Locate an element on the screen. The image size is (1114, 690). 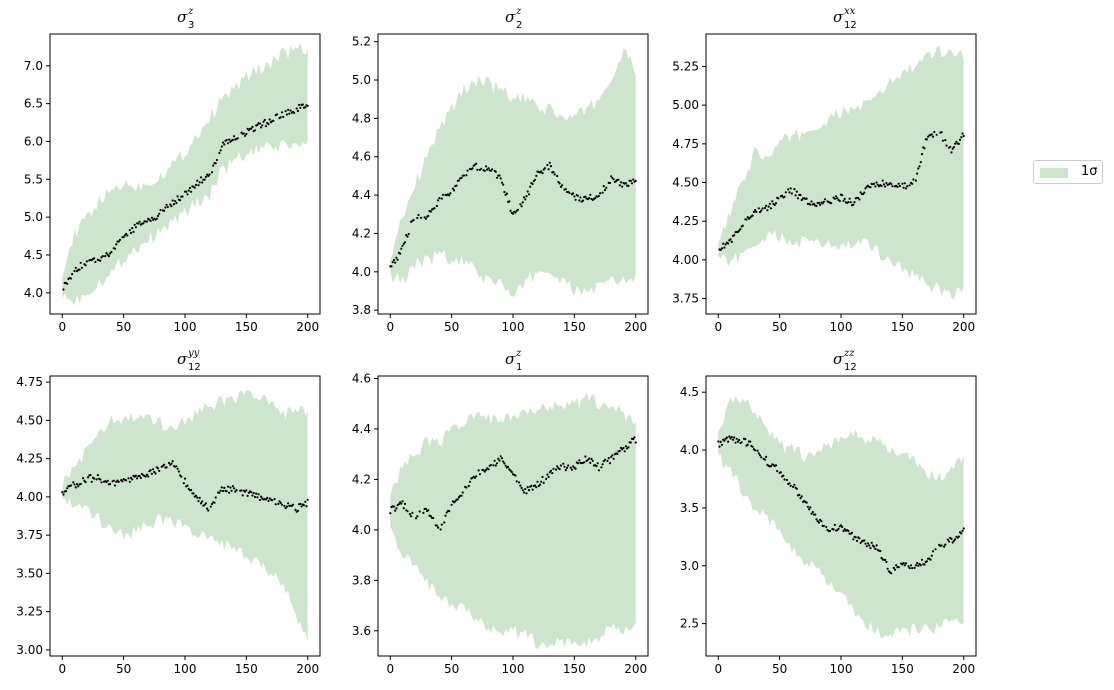
subplot-5: 0 50 100 150 200 3.6 3.8 4.0 4.2 4.4 4.6 σ z 1 is located at coordinates (500, 512).